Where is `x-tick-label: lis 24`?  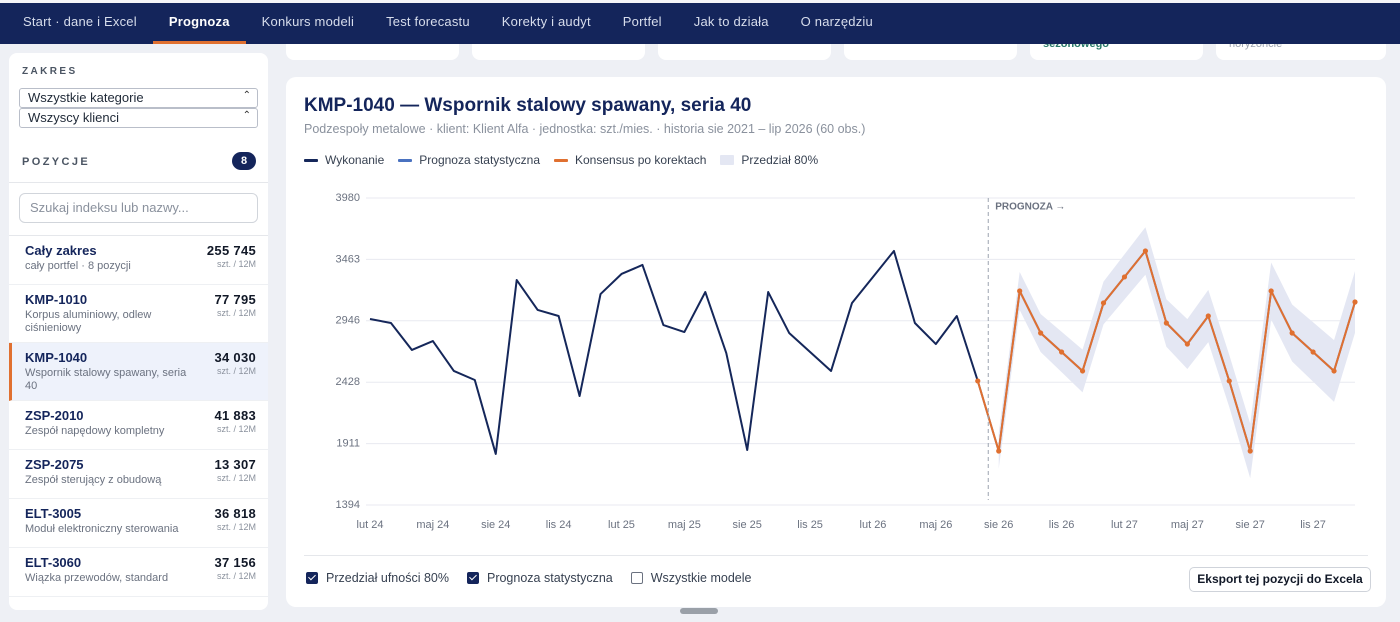 x-tick-label: lis 24 is located at coordinates (559, 525).